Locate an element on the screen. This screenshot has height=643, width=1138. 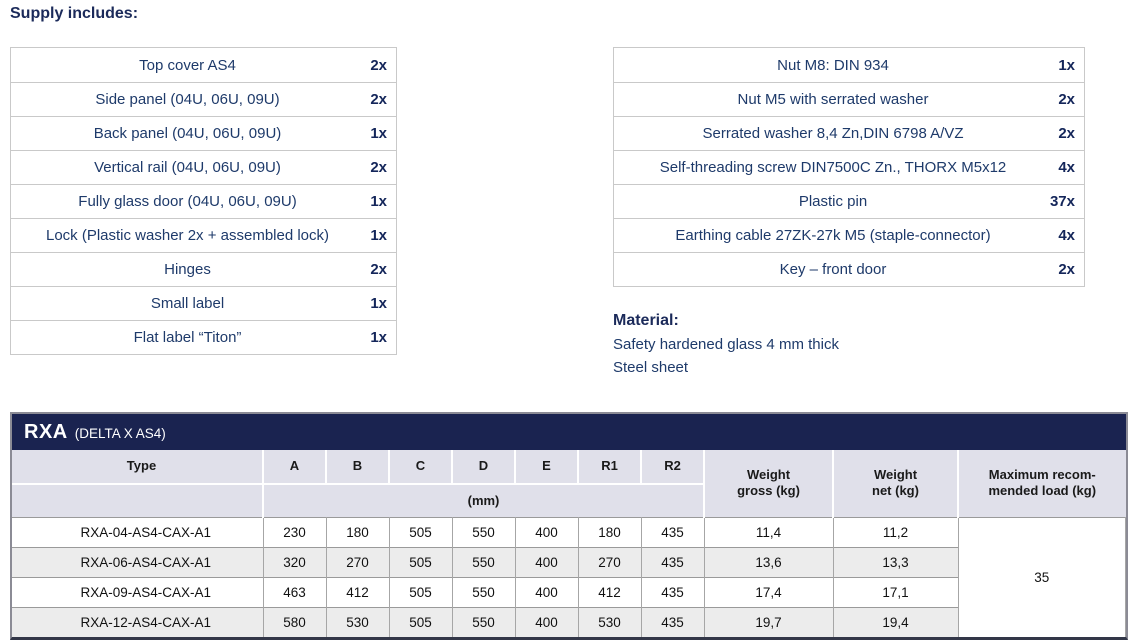
value-cell: 11,4 is located at coordinates (769, 531).